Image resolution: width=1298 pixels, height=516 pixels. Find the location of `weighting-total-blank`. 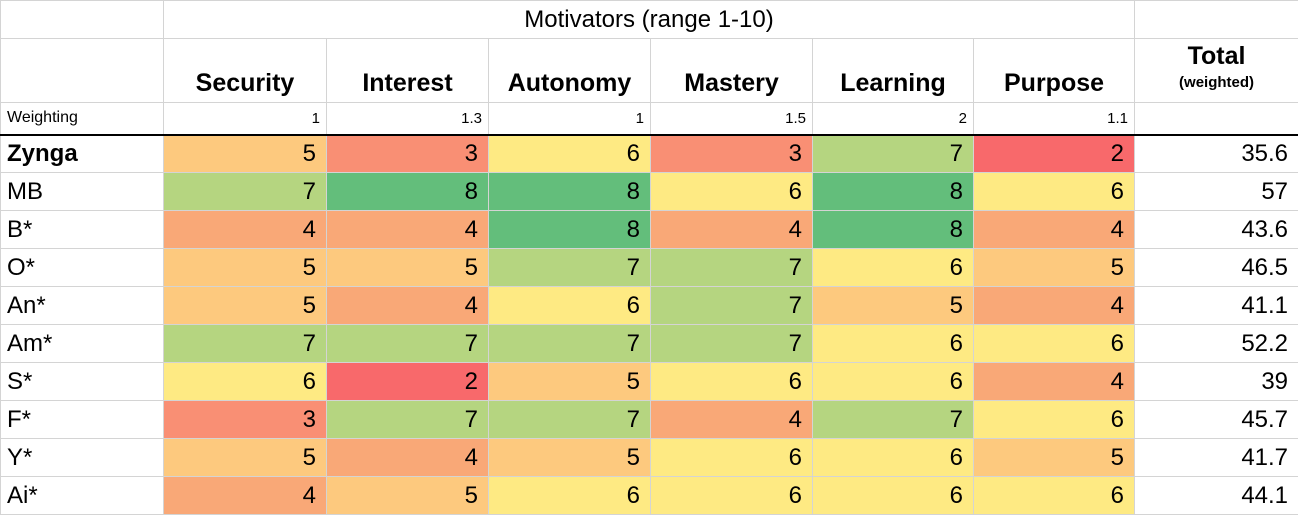

weighting-total-blank is located at coordinates (1216, 119).